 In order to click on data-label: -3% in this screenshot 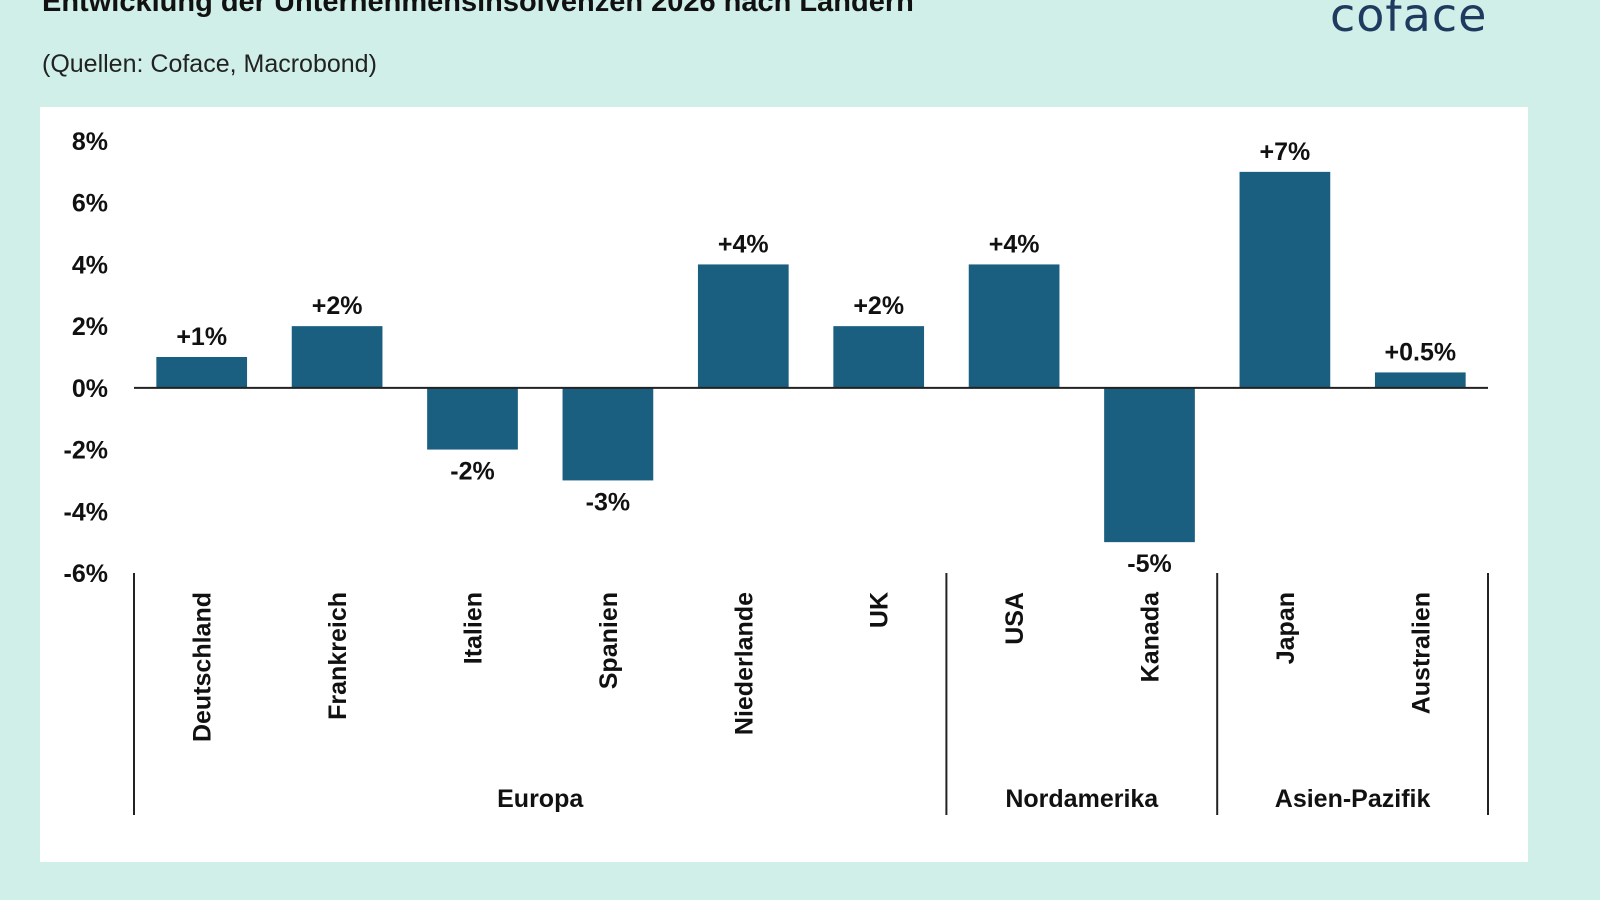, I will do `click(608, 502)`.